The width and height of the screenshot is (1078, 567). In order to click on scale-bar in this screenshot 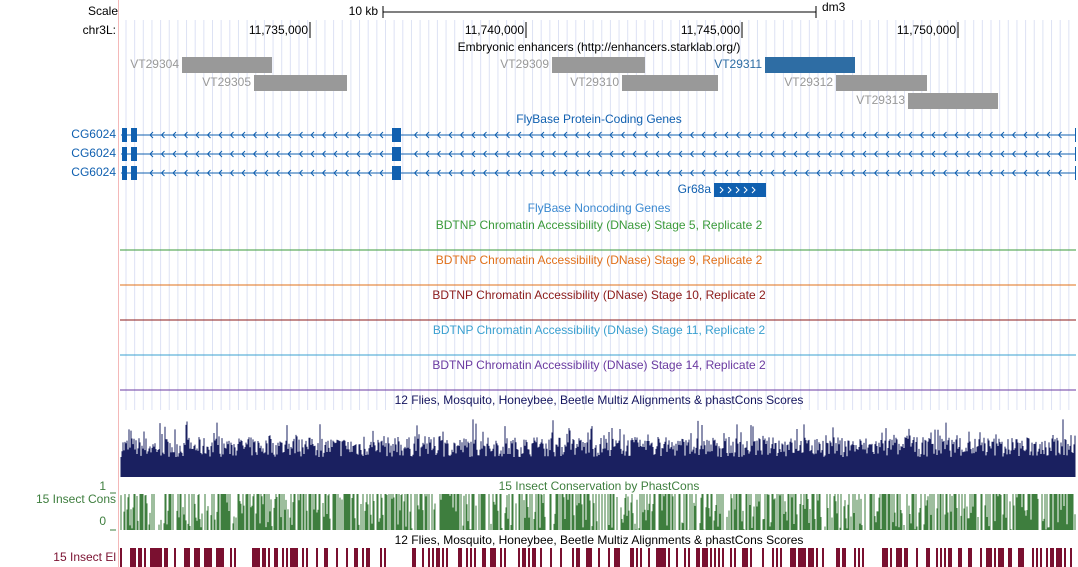, I will do `click(599, 12)`.